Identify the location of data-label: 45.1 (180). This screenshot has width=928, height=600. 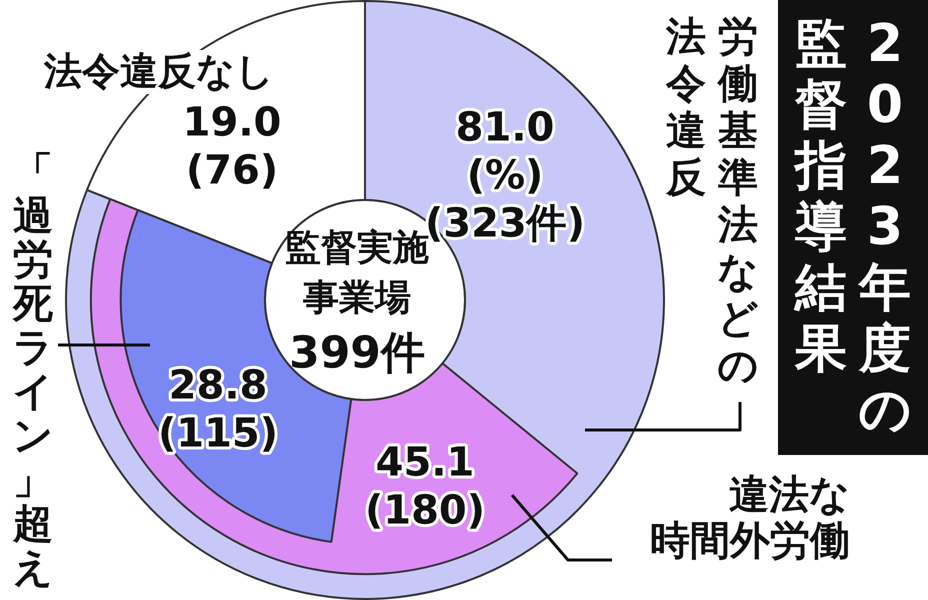
(425, 486).